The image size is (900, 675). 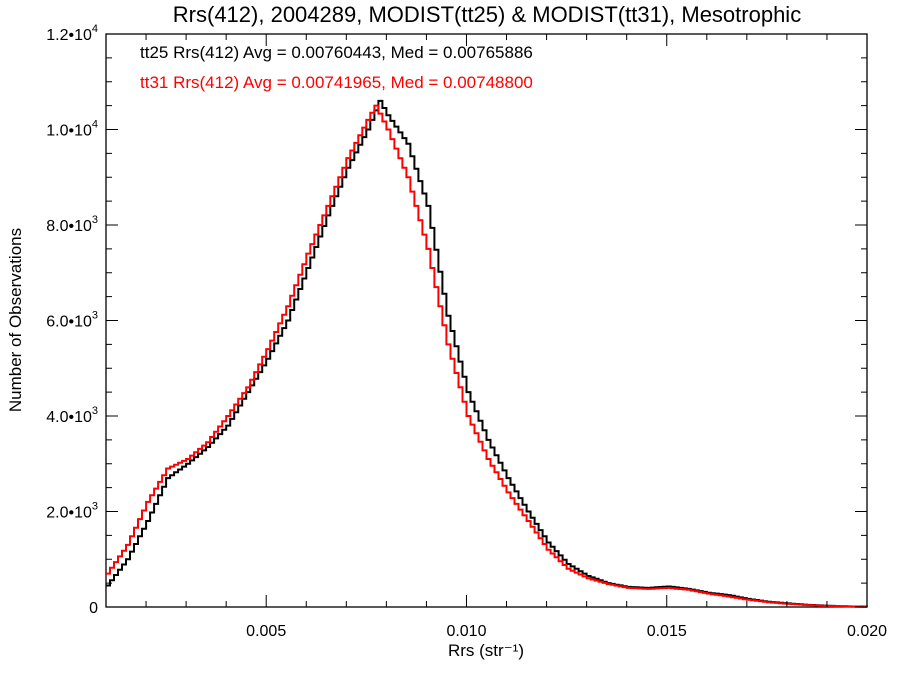 What do you see at coordinates (72, 415) in the screenshot?
I see `y-tick-label: 4.0•103` at bounding box center [72, 415].